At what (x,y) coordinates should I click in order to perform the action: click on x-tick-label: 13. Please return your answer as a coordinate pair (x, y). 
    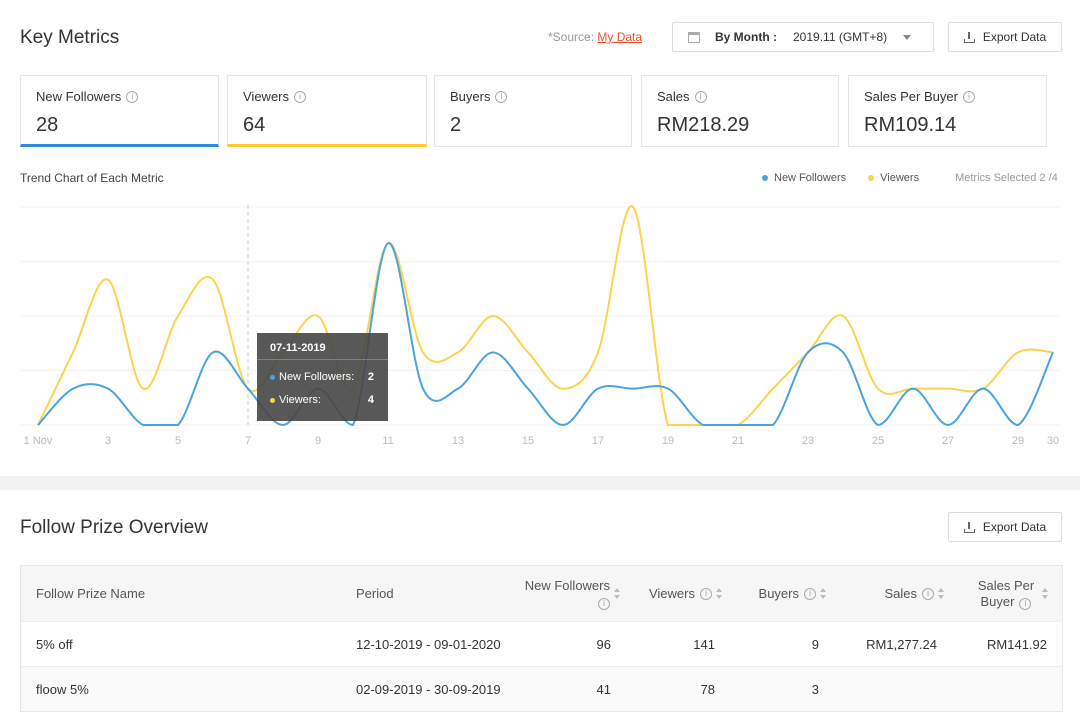
    Looking at the image, I should click on (458, 441).